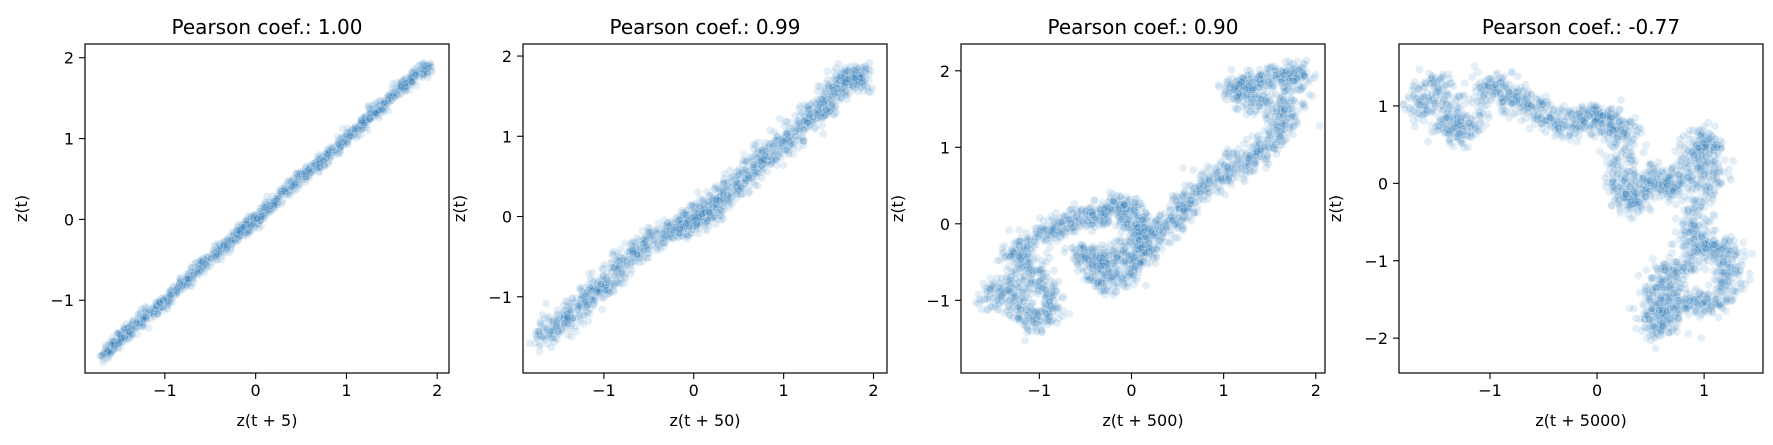 The width and height of the screenshot is (1773, 445). I want to click on y-tick-label: −1, so click(500, 297).